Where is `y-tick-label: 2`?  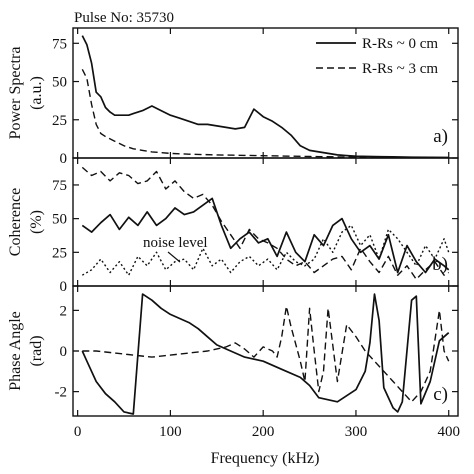 y-tick-label: 2 is located at coordinates (64, 311).